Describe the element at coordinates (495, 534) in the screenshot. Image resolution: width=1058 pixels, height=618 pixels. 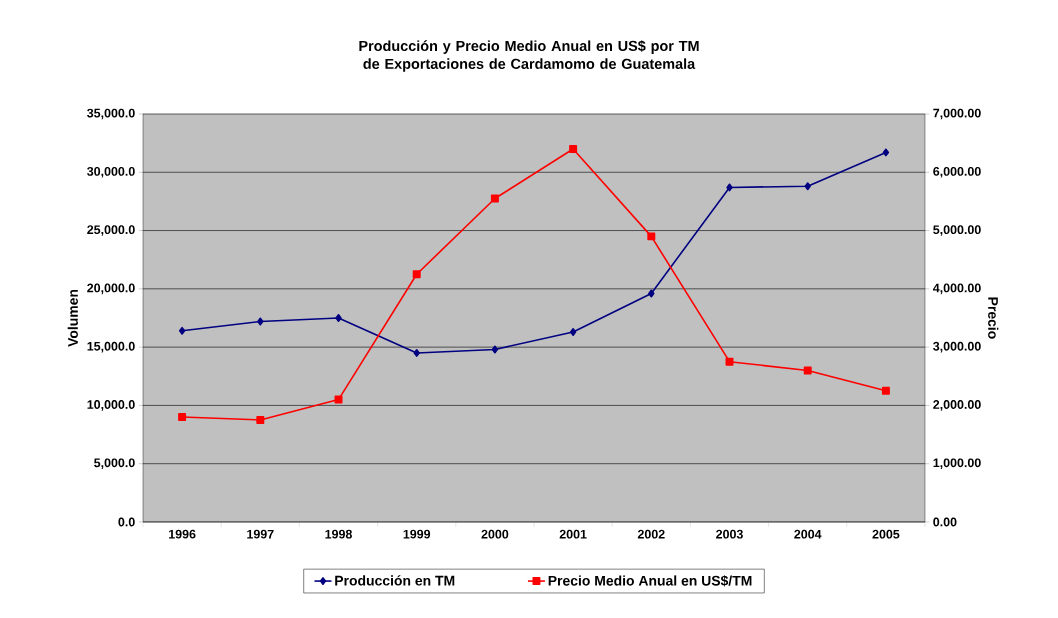
I see `x-tick-label: 2000` at that location.